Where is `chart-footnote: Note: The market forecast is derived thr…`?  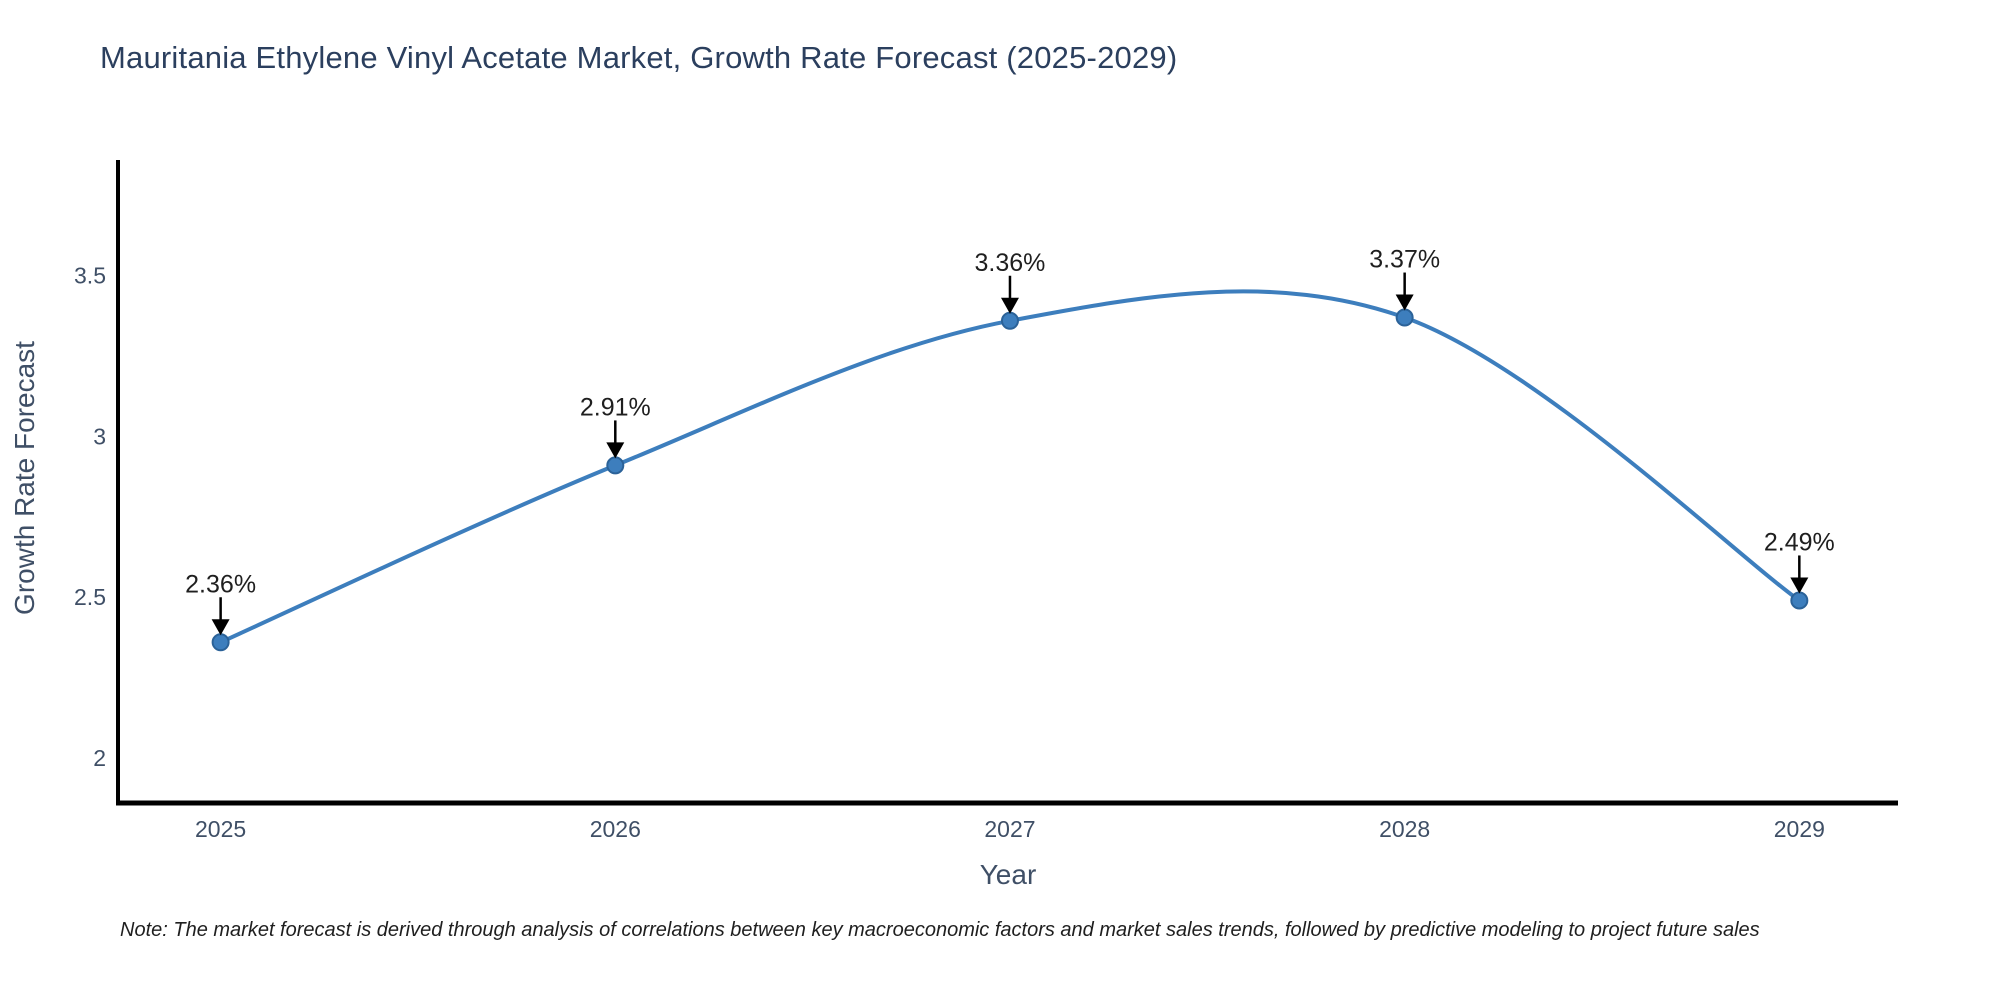
chart-footnote: Note: The market forecast is derived thr… is located at coordinates (940, 930).